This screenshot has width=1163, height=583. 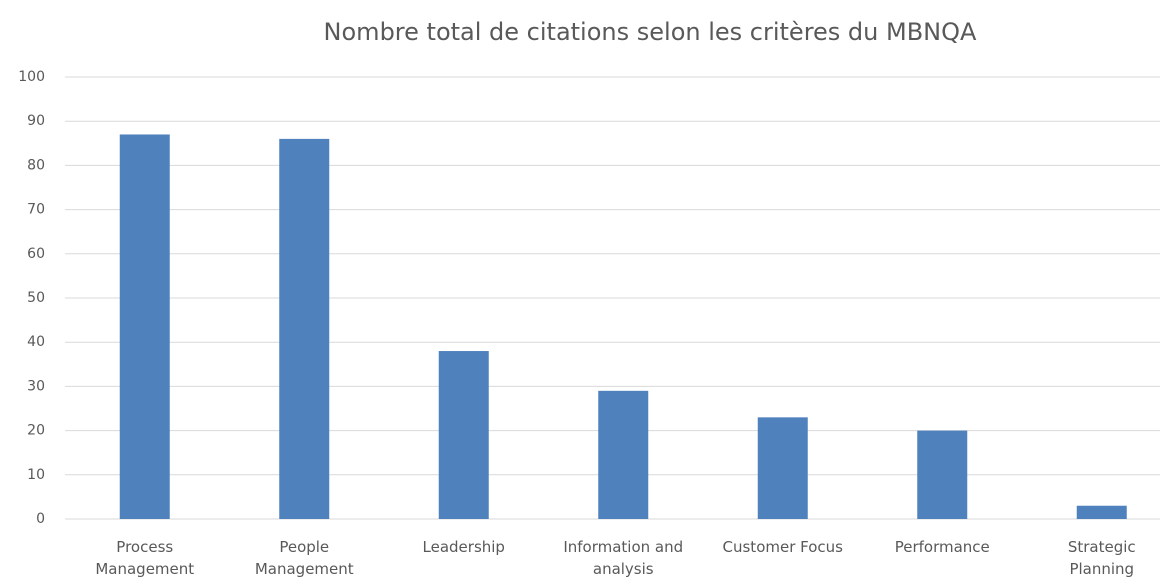 What do you see at coordinates (145, 558) in the screenshot?
I see `x-tick-label: Process Management` at bounding box center [145, 558].